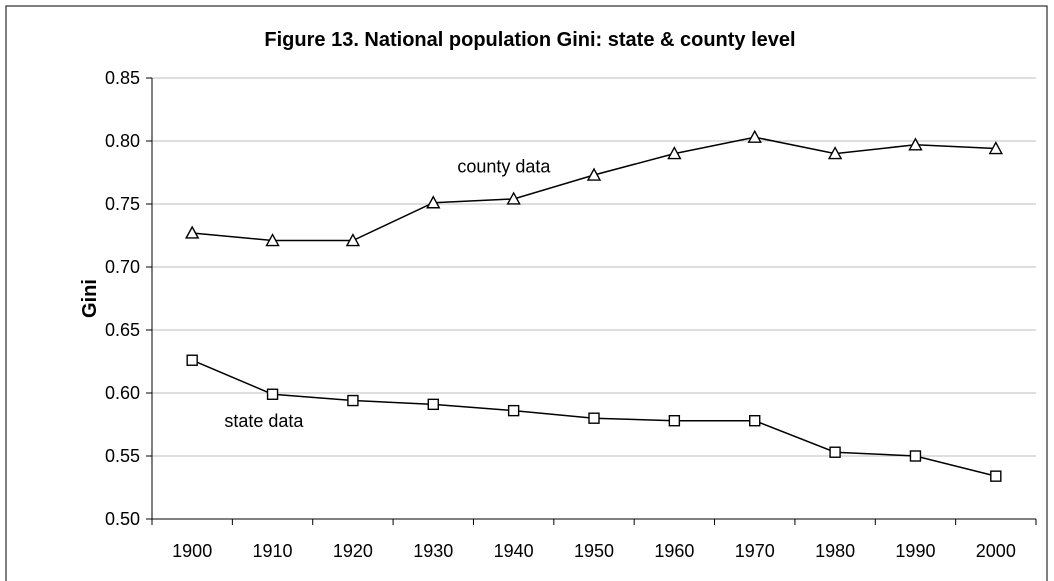 The height and width of the screenshot is (581, 1054). Describe the element at coordinates (514, 551) in the screenshot. I see `x-tick-label: 1940` at that location.